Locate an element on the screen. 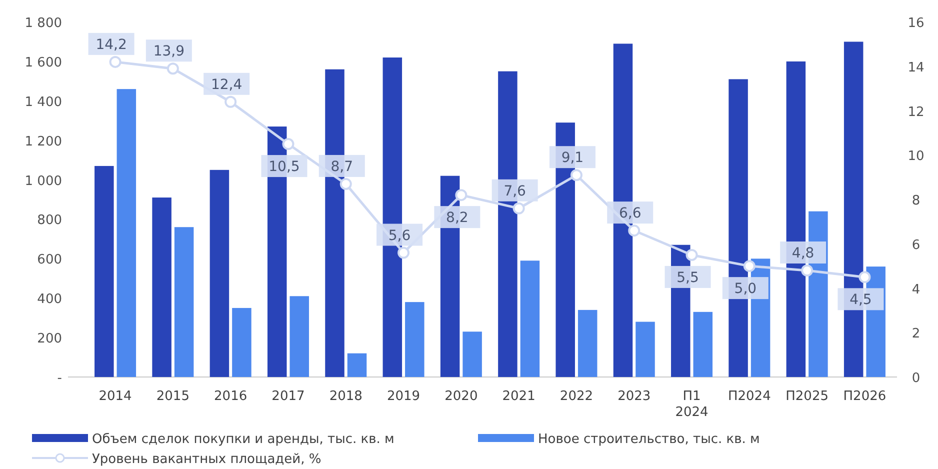 This screenshot has height=469, width=938. legend-label: Объем сделок покупки и аренды, тыс. кв. м is located at coordinates (243, 439).